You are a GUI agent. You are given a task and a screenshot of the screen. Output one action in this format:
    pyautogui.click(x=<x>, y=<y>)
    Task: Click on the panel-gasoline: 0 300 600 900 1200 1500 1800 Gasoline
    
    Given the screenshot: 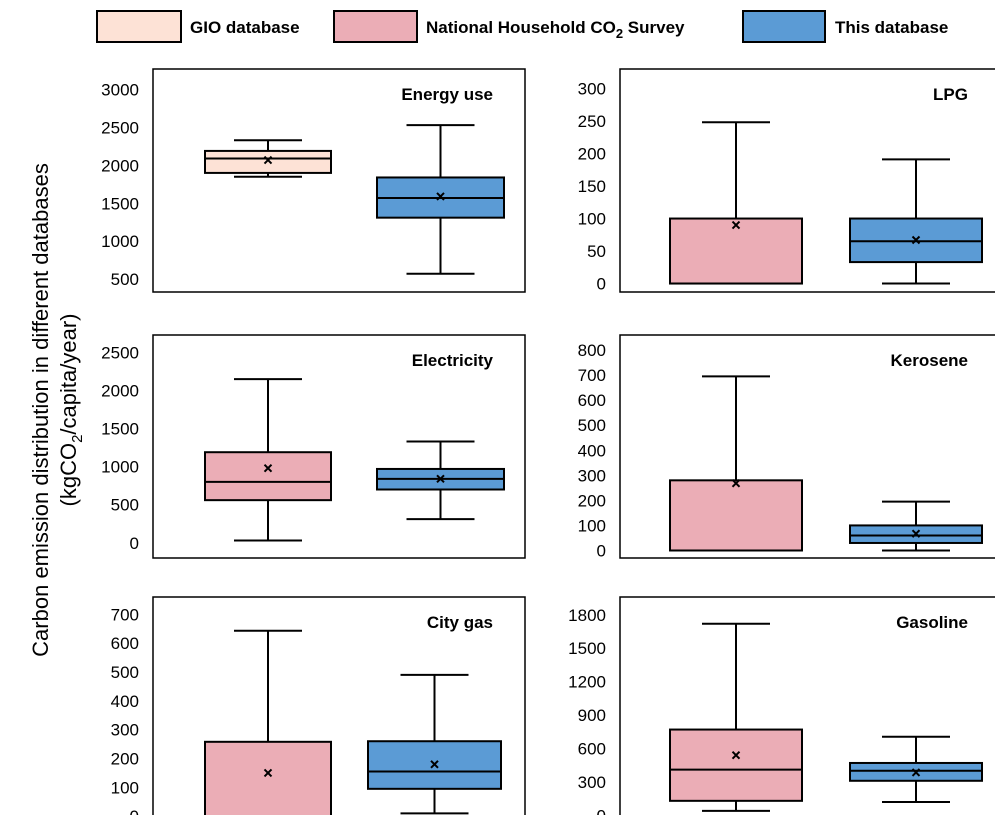 What is the action you would take?
    pyautogui.click(x=781, y=705)
    